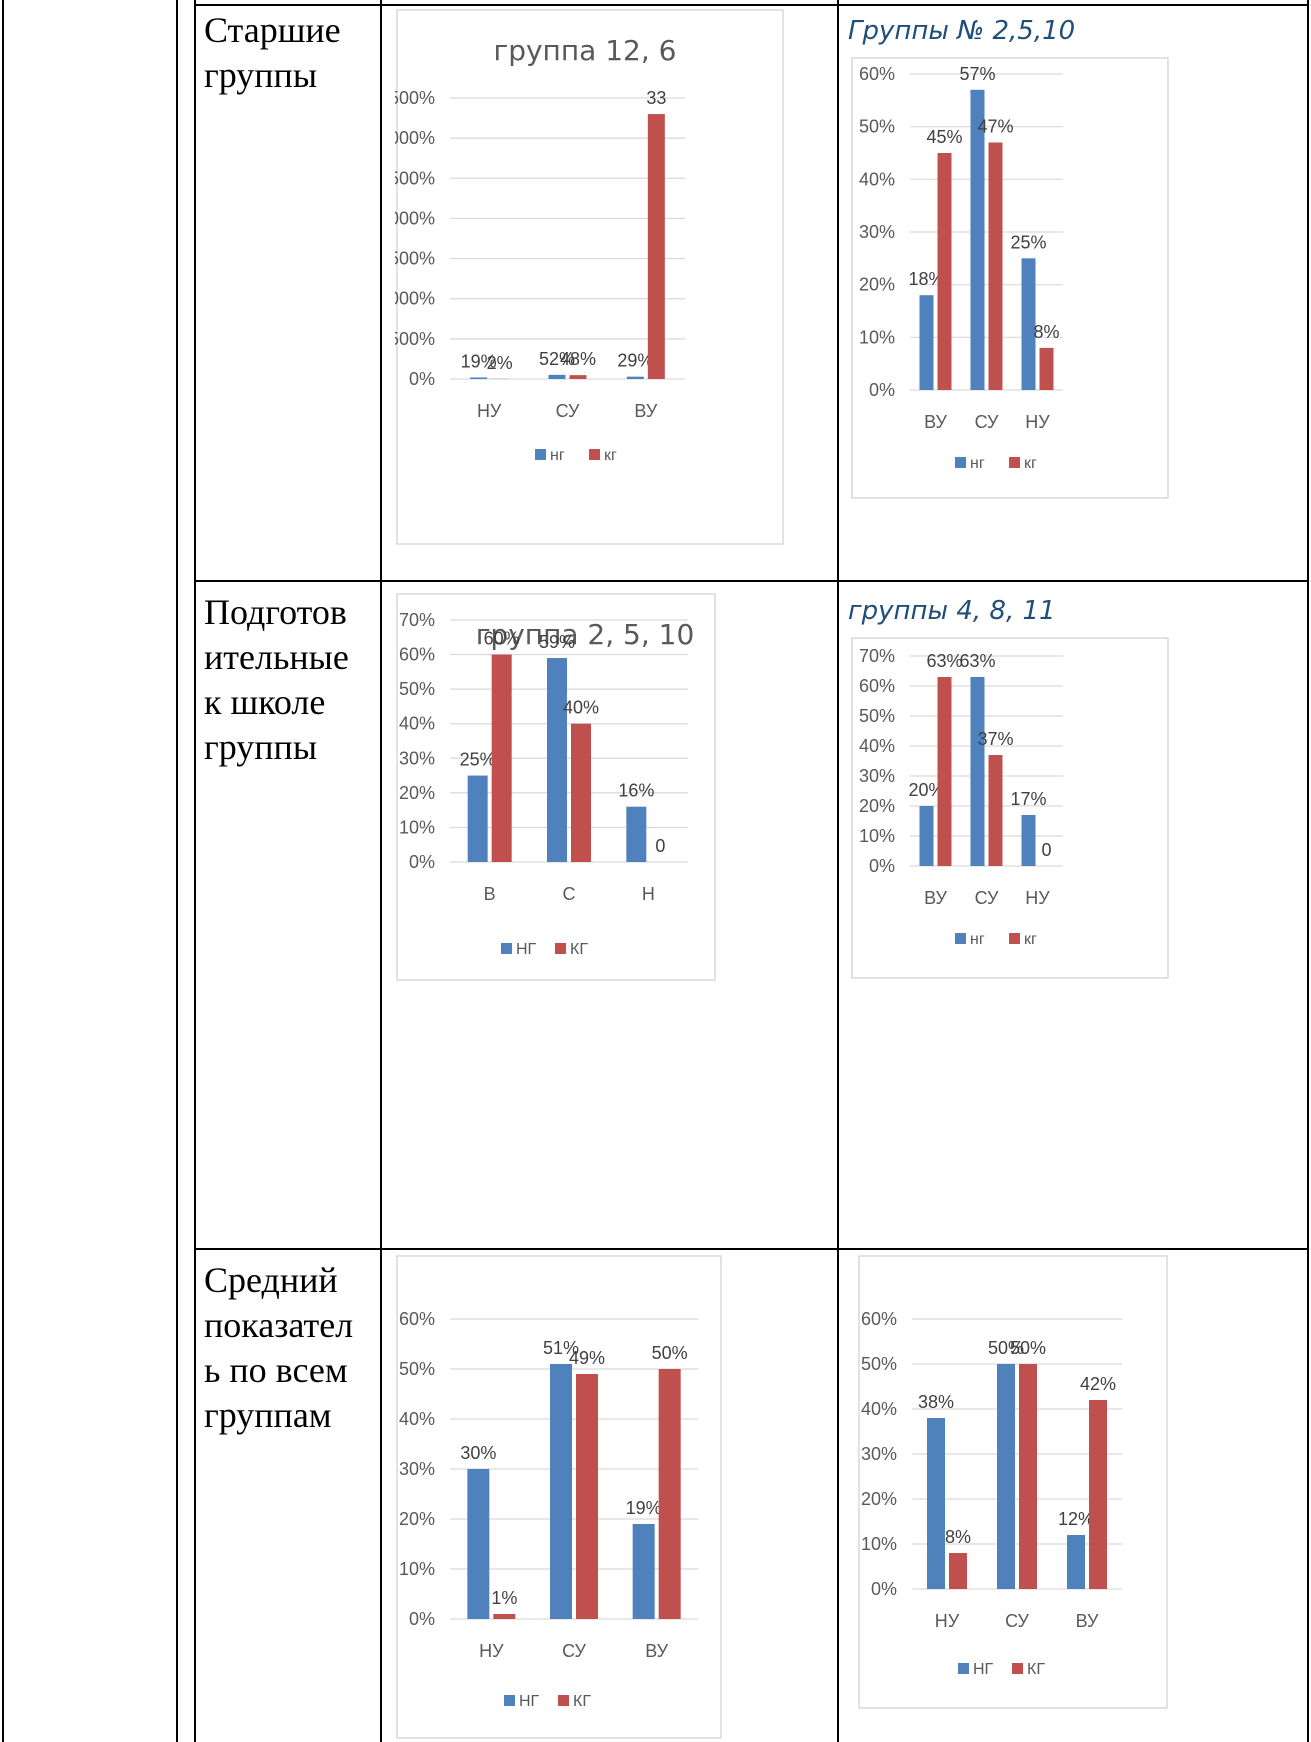 This screenshot has height=1742, width=1311. Describe the element at coordinates (926, 279) in the screenshot. I see `data-label: 18%` at that location.